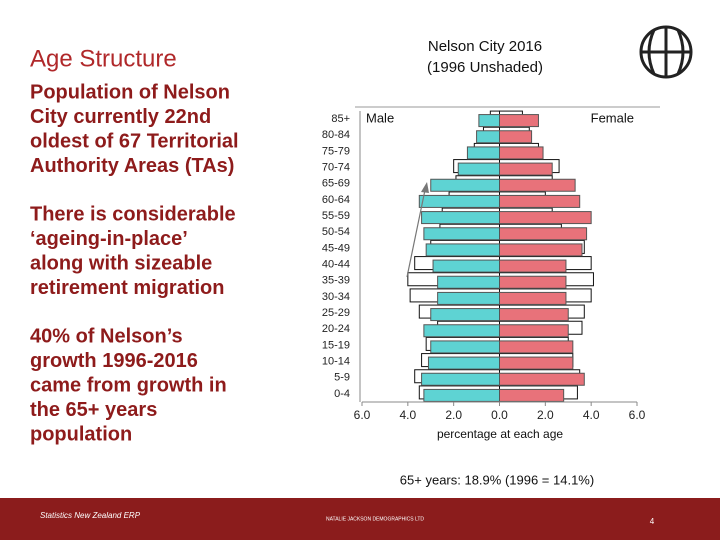  I want to click on category-label: 30-34, so click(336, 297).